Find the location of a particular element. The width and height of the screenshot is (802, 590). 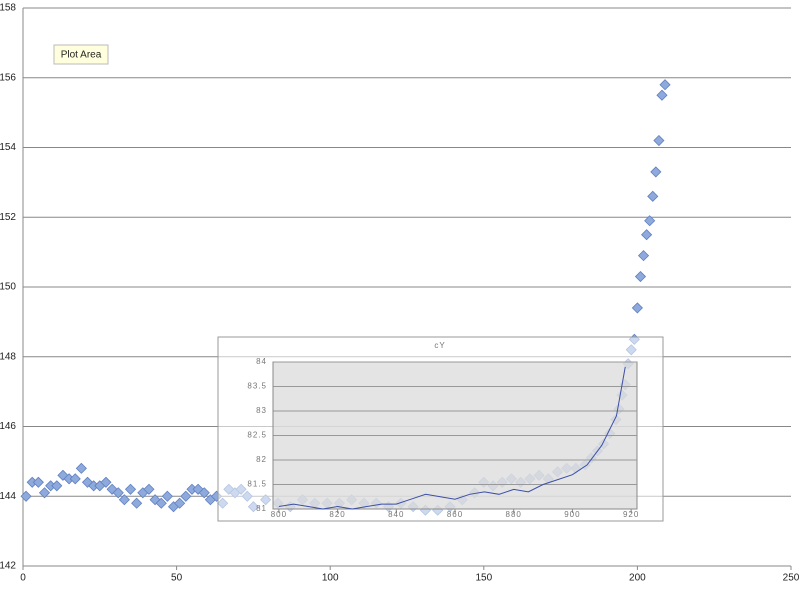

x-tick-label: 860 is located at coordinates (455, 514).